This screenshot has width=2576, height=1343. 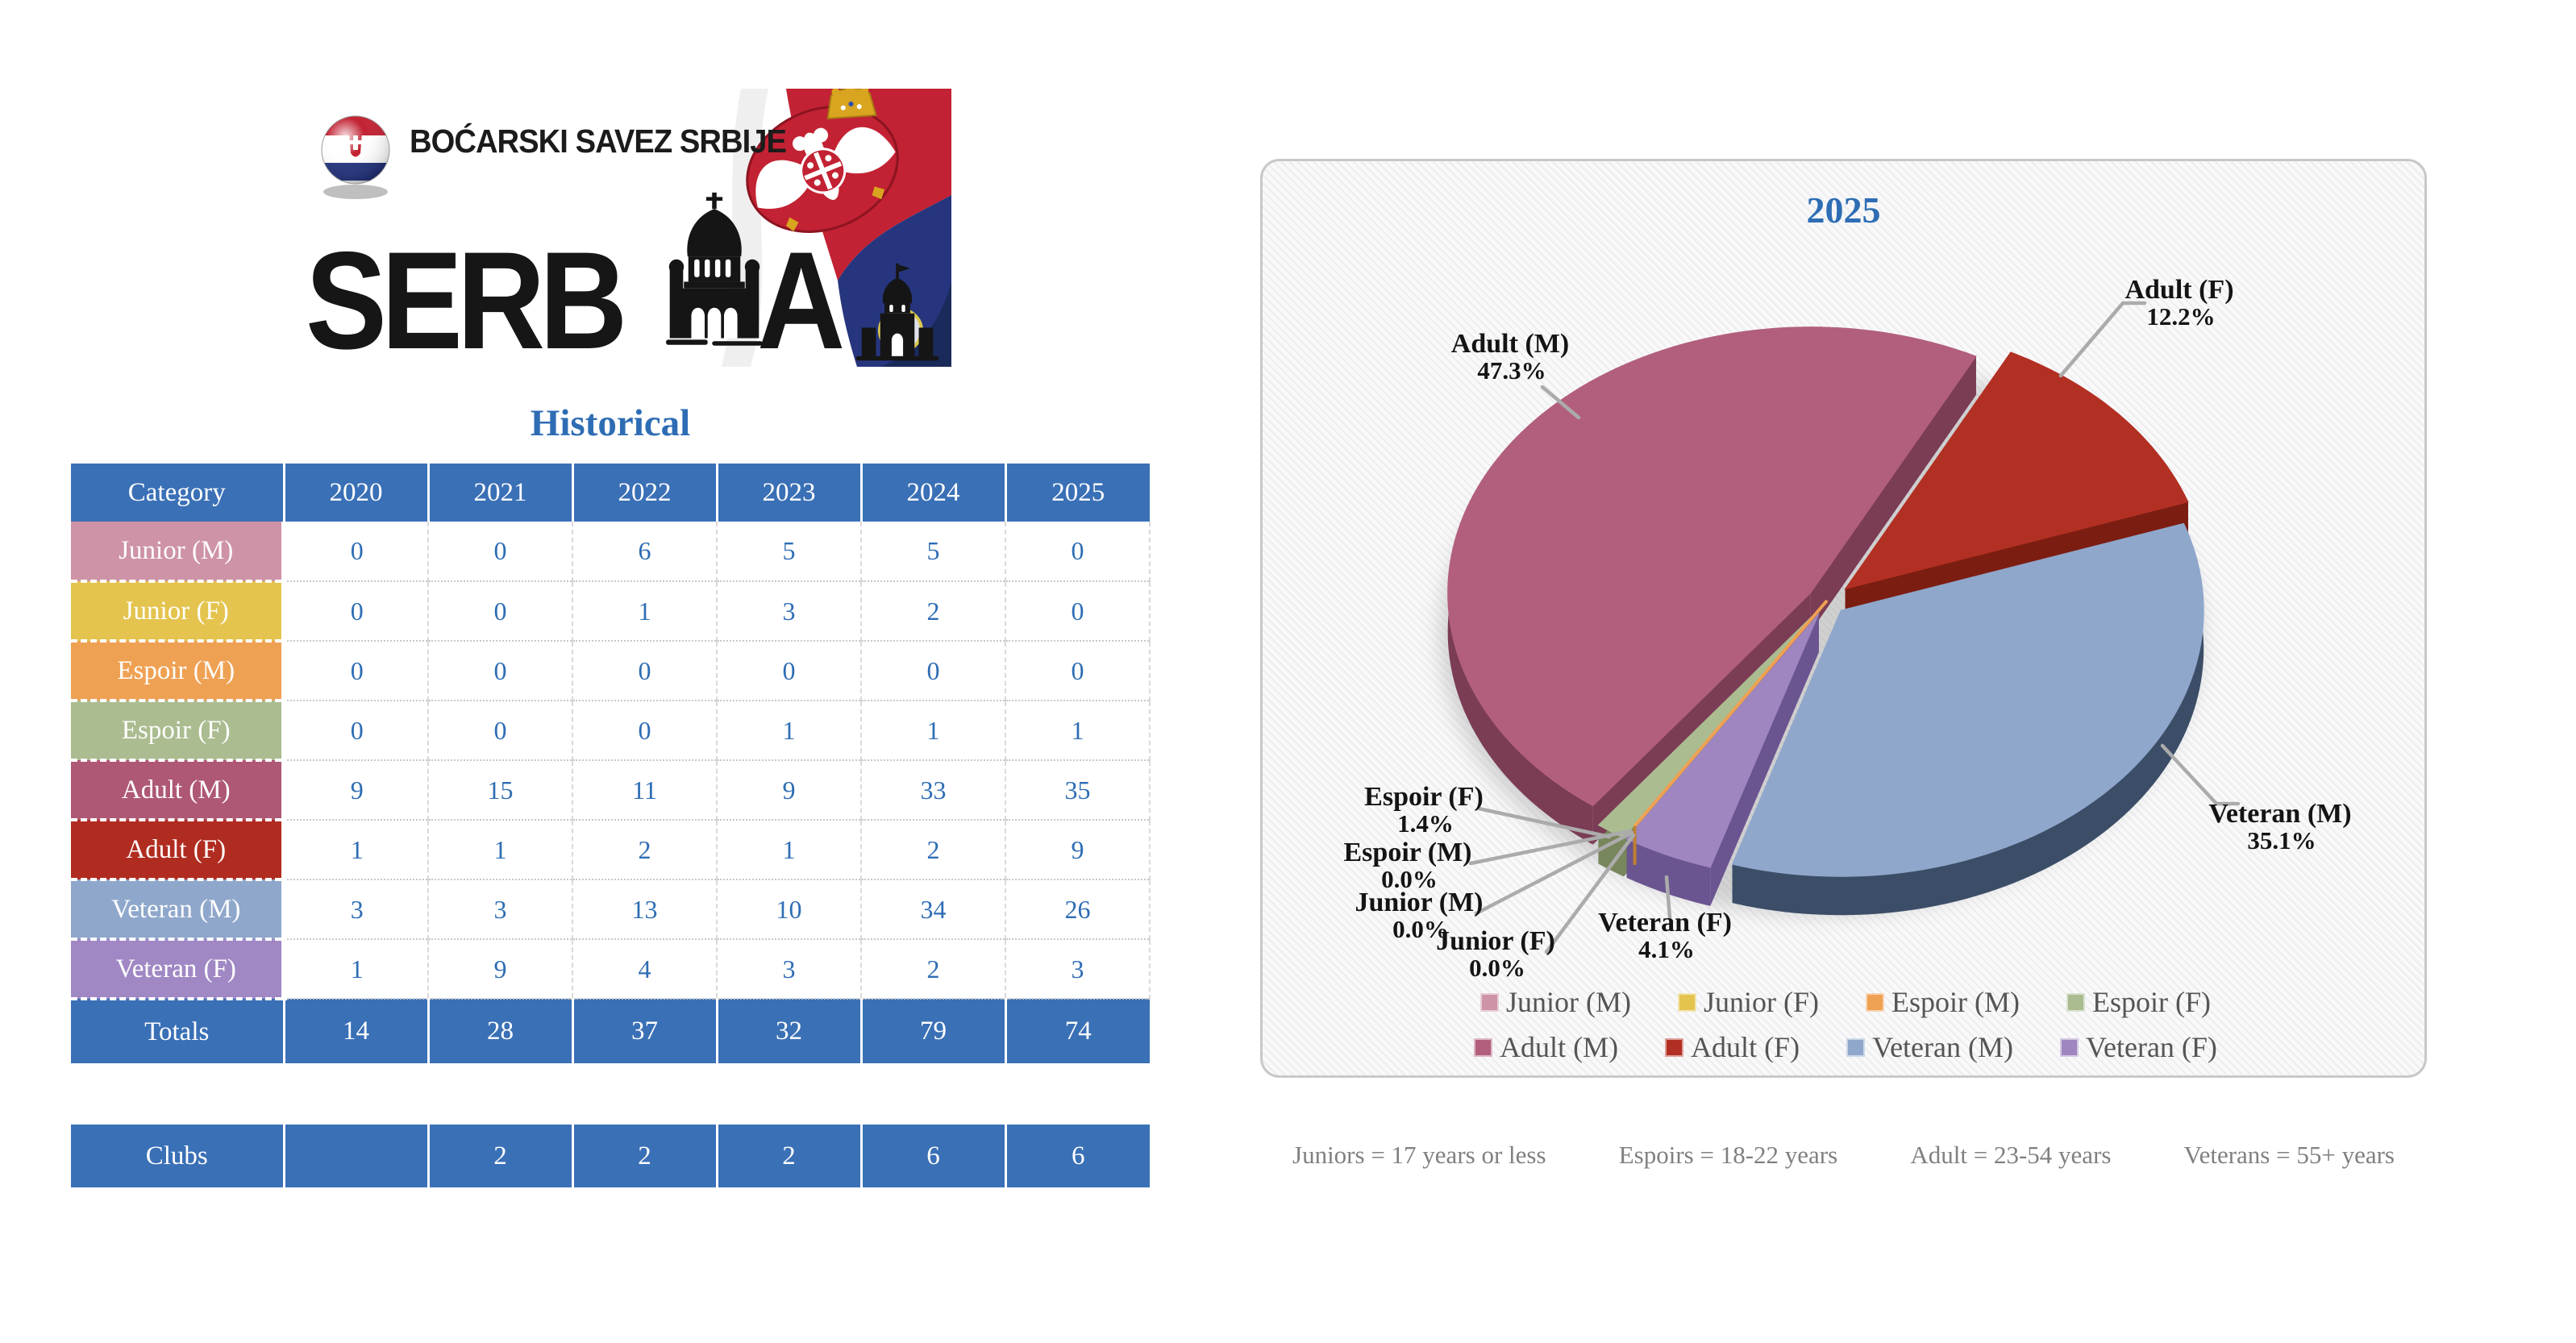 I want to click on legend-item: Espoir (F), so click(x=2138, y=1002).